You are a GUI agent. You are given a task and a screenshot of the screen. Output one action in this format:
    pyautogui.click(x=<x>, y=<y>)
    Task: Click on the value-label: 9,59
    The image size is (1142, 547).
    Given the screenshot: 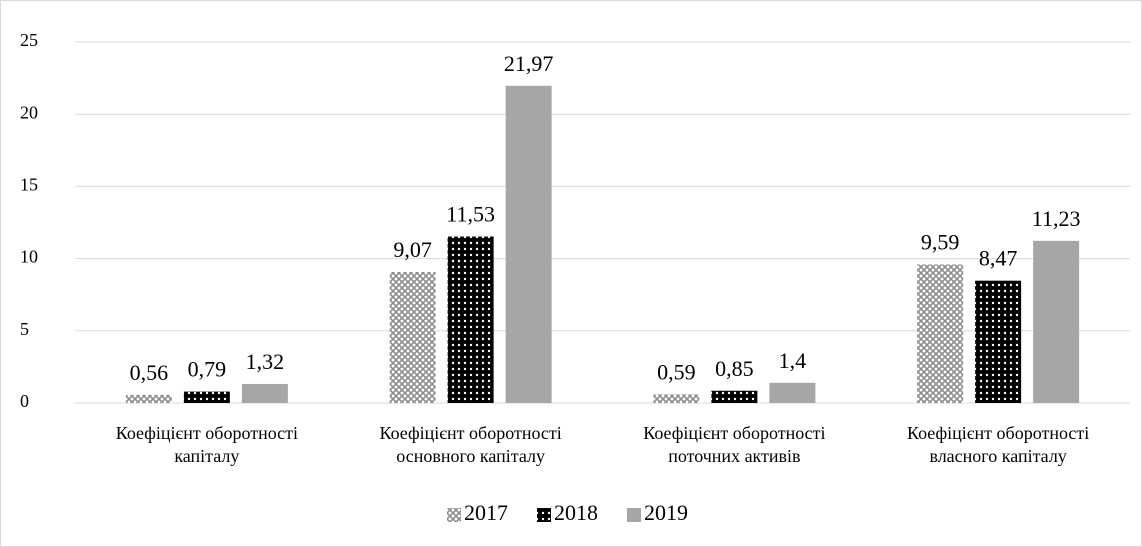 What is the action you would take?
    pyautogui.click(x=940, y=242)
    